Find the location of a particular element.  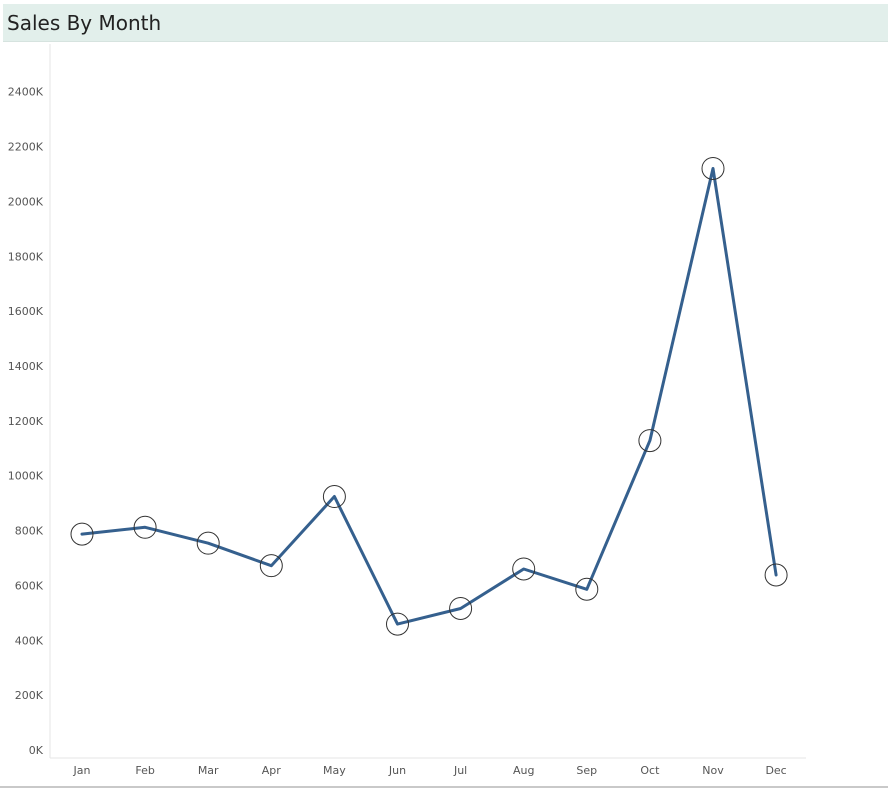

y-tick-label: 1400K is located at coordinates (26, 366).